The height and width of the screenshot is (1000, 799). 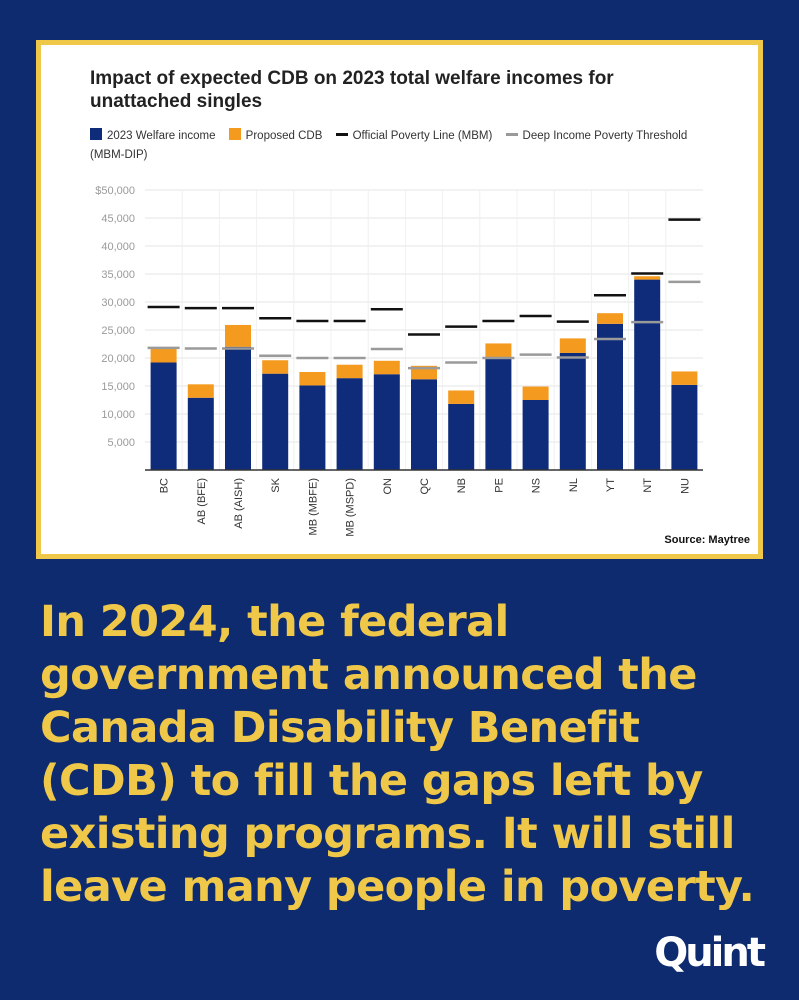 I want to click on y-tick-label: 10,000, so click(x=118, y=415).